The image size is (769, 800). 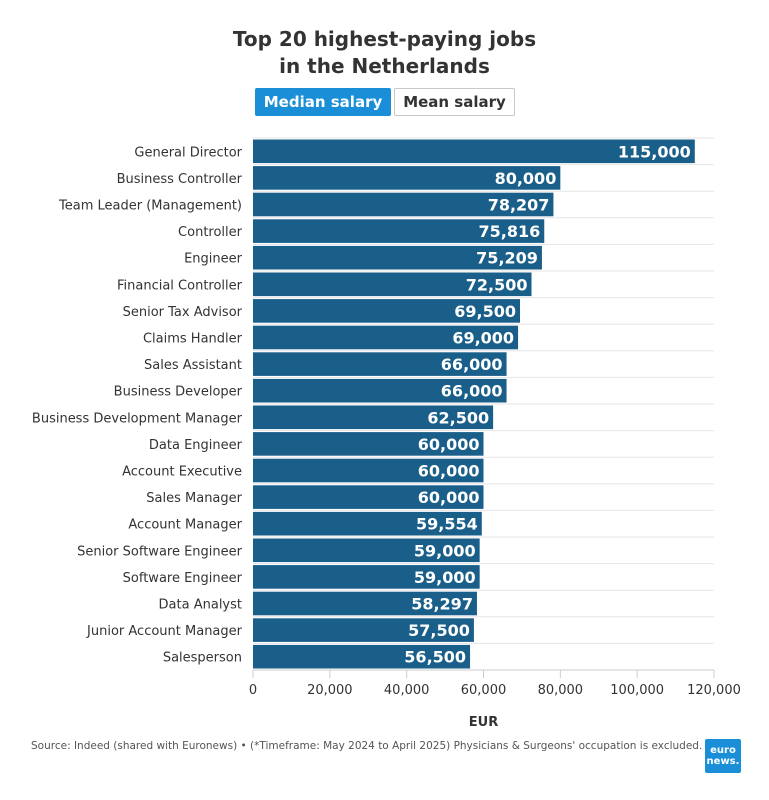 I want to click on category-label: Account Executive, so click(x=182, y=472).